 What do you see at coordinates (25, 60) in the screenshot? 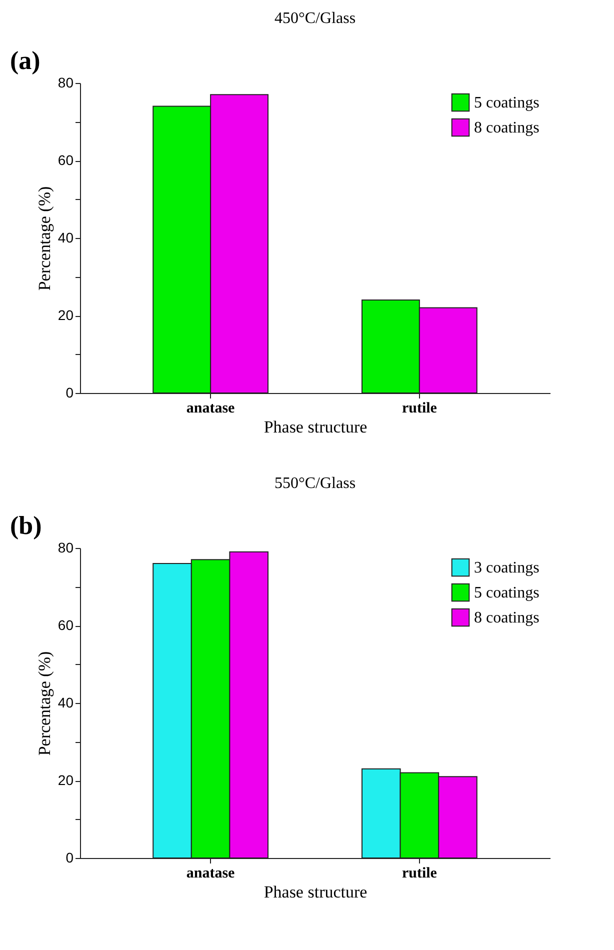
I see `text: (a)` at bounding box center [25, 60].